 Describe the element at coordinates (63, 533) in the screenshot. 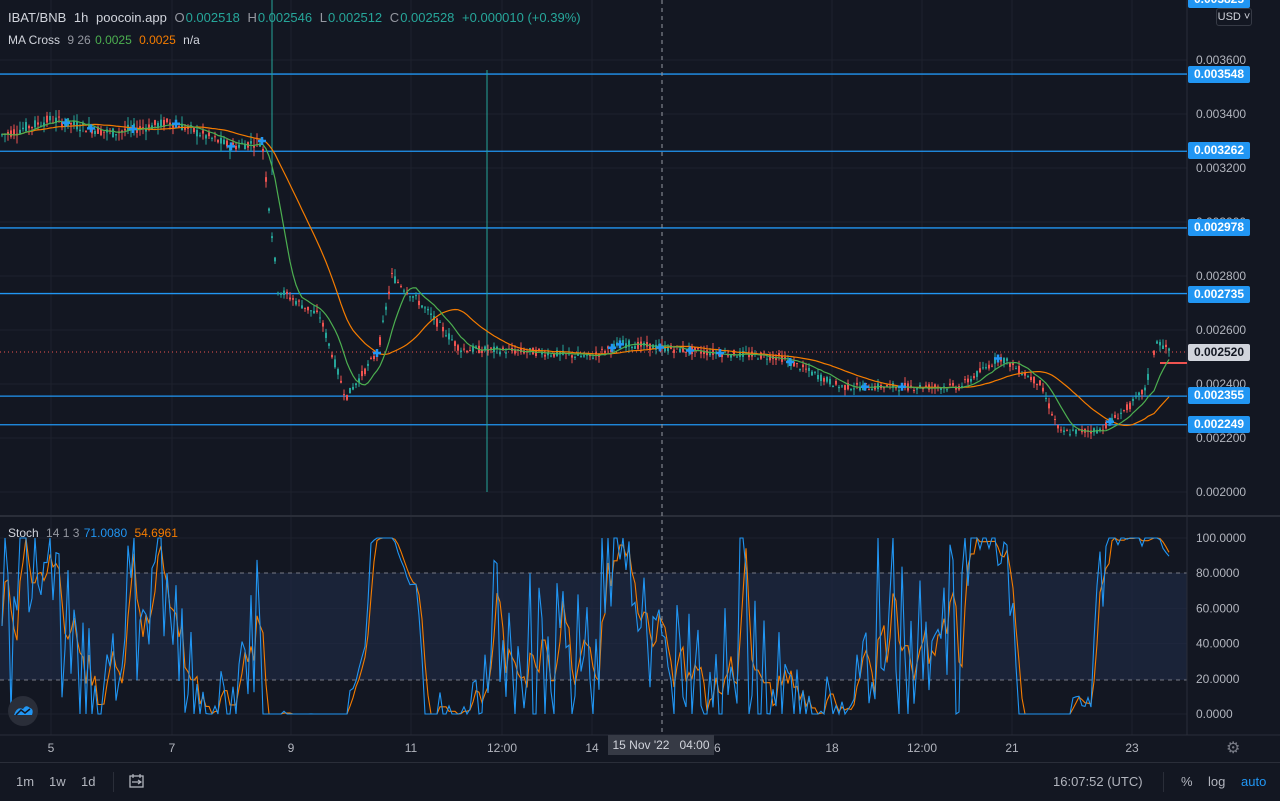

I see `stoch-params: 14 1 3` at that location.